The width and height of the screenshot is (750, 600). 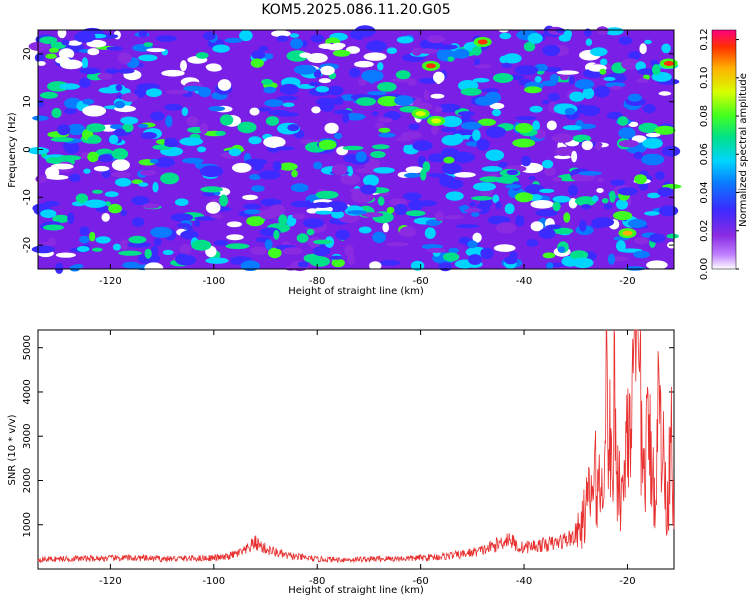 What do you see at coordinates (27, 197) in the screenshot?
I see `heatmap-y-tick-label: -10` at bounding box center [27, 197].